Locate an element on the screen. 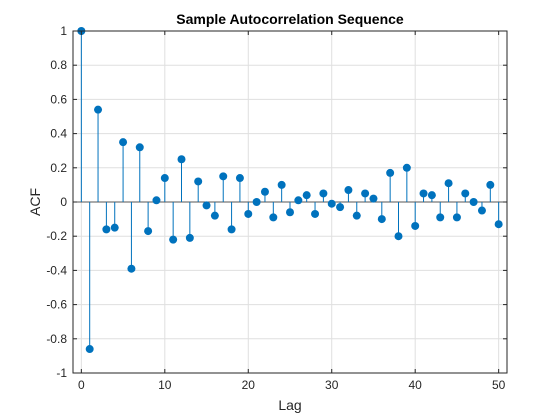  y-tick-label: 0 is located at coordinates (63, 202).